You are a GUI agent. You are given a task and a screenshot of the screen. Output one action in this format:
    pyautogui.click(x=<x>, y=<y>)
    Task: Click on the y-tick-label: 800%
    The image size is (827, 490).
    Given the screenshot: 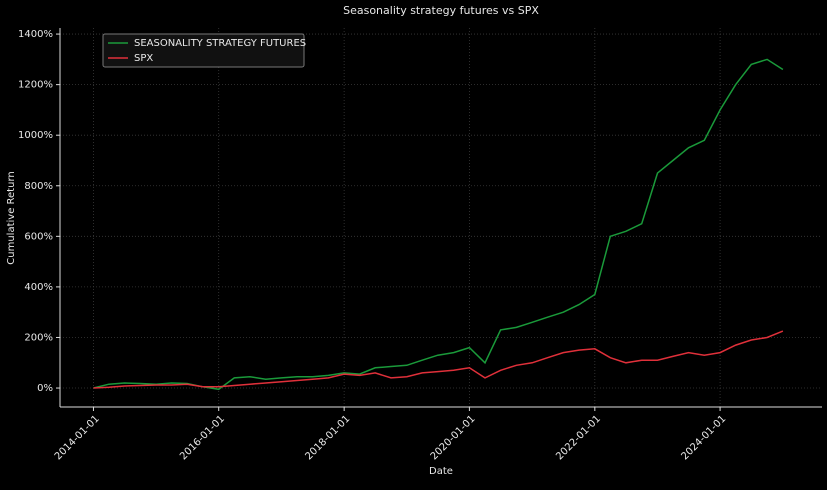 What is the action you would take?
    pyautogui.click(x=38, y=186)
    